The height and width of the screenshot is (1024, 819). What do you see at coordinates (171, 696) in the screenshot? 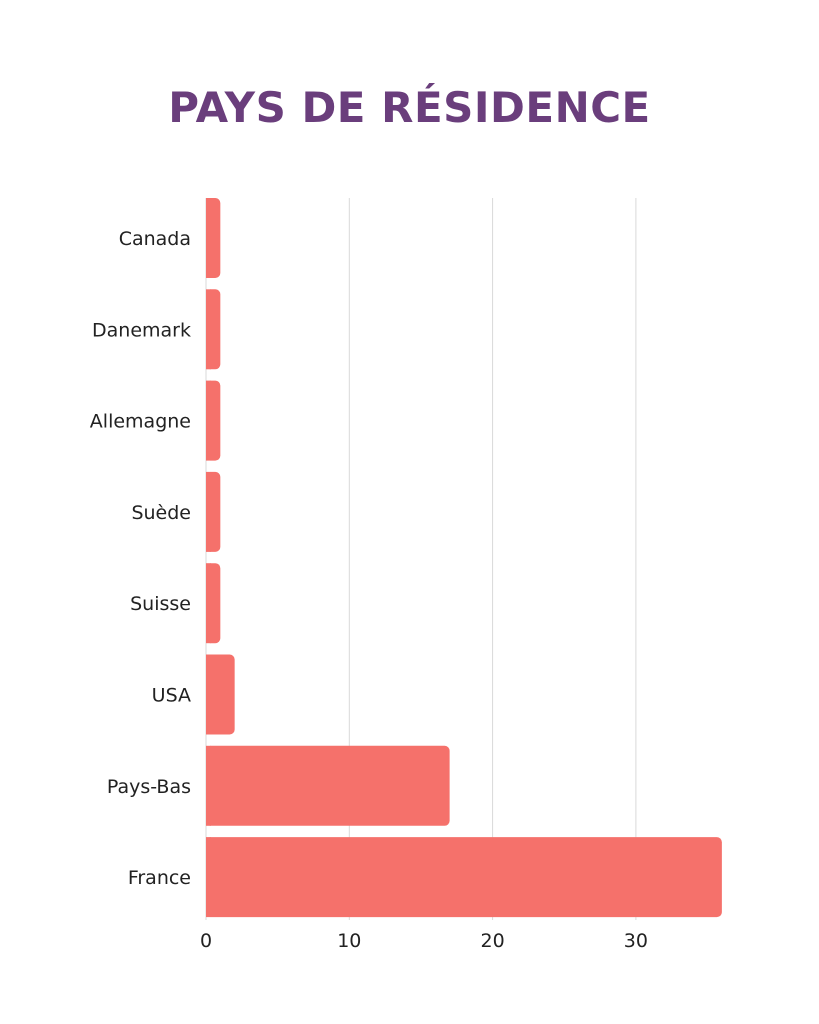
I see `category-label-usa: USA` at bounding box center [171, 696].